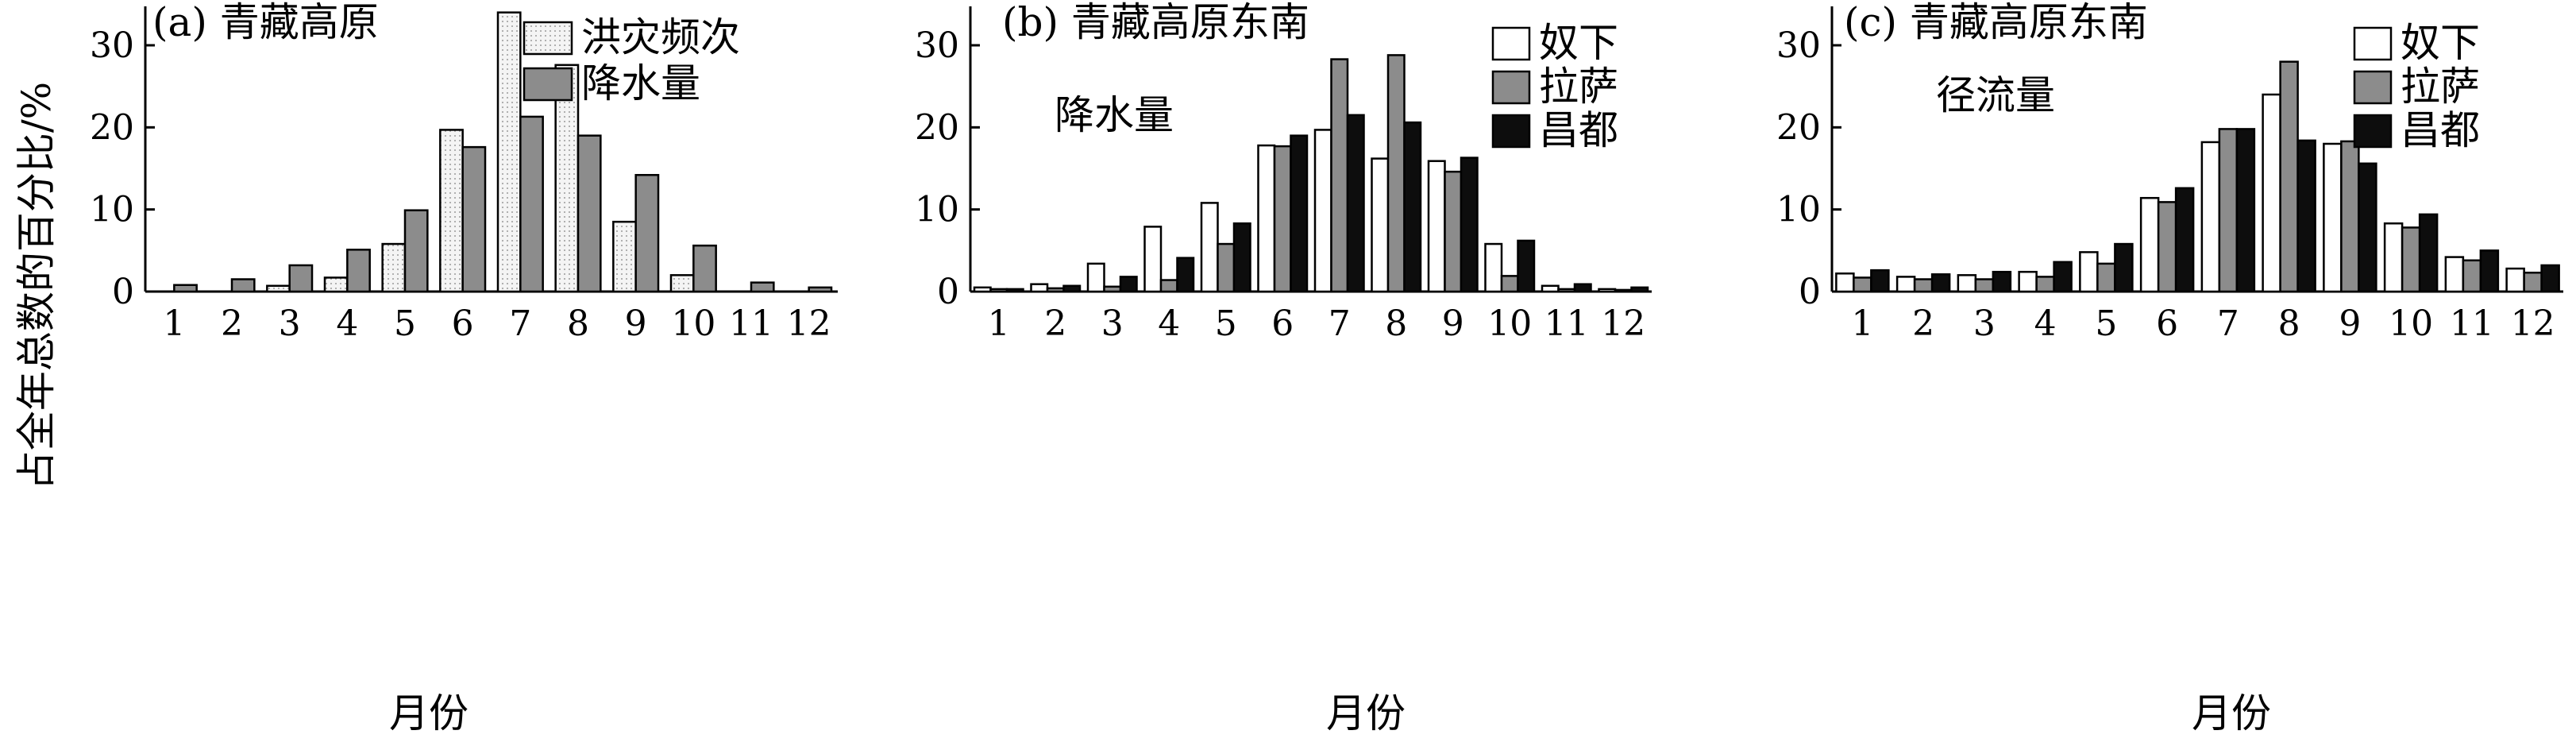  I want to click on legend-label-1: 奴下, so click(2440, 43).